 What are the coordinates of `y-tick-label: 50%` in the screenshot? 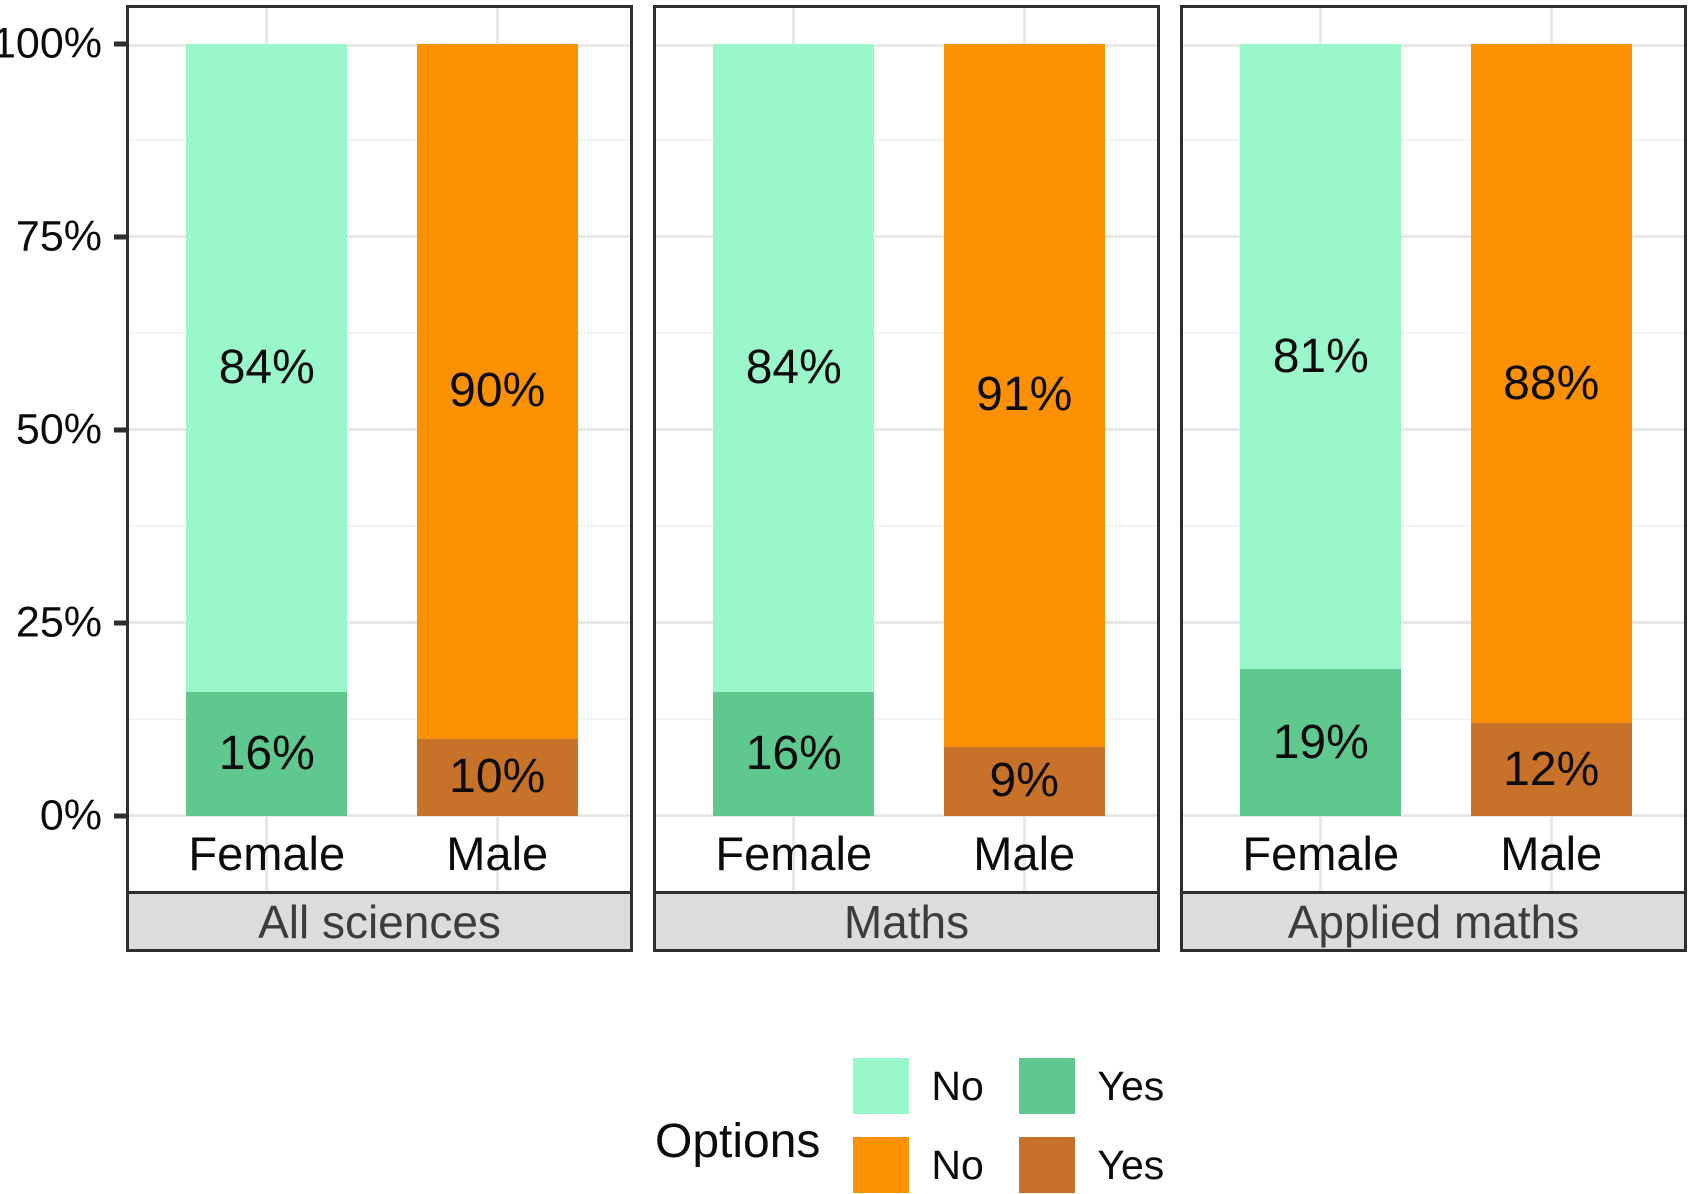 It's located at (58, 429).